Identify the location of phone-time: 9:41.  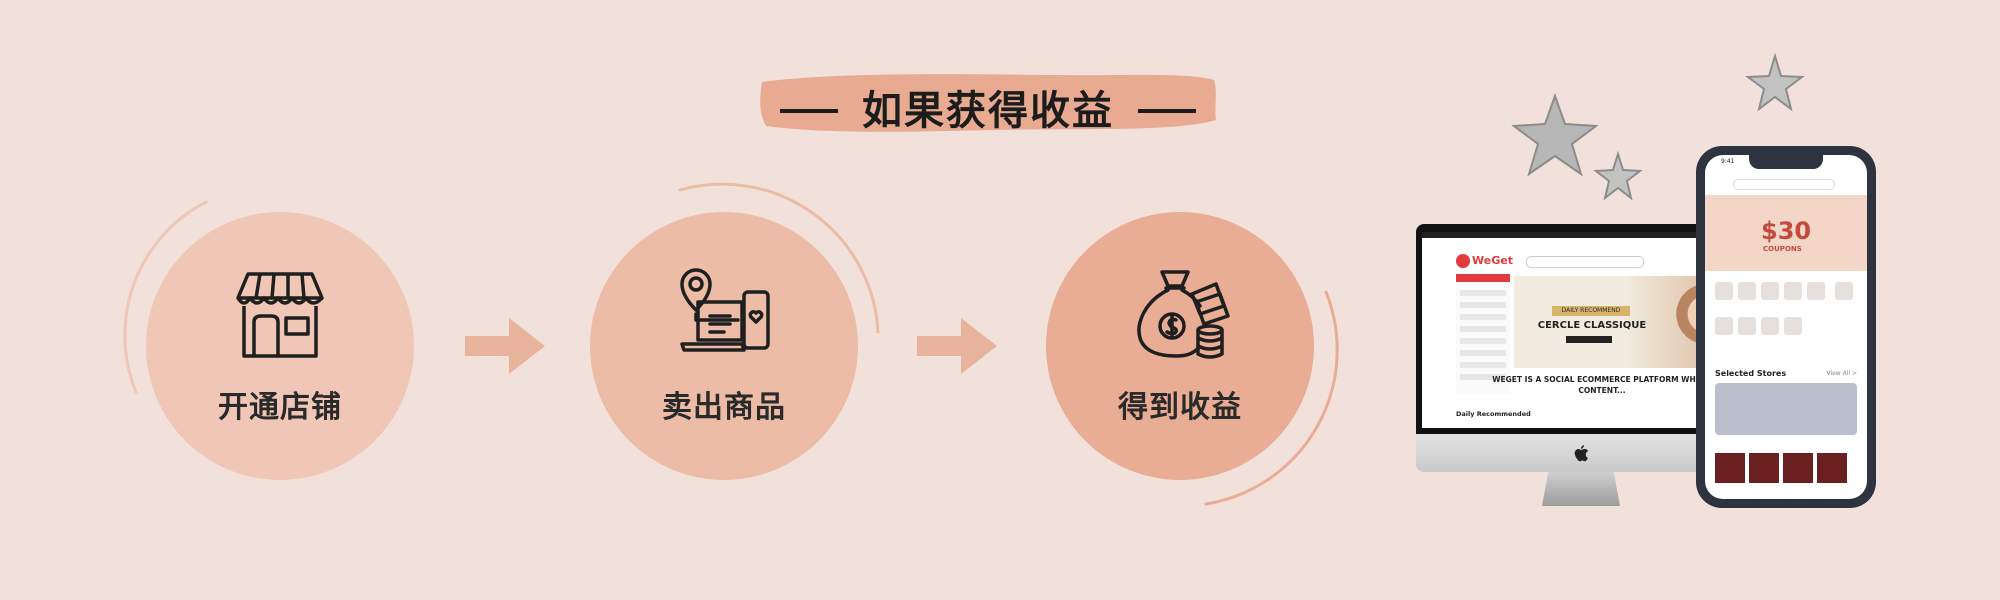
(1728, 161).